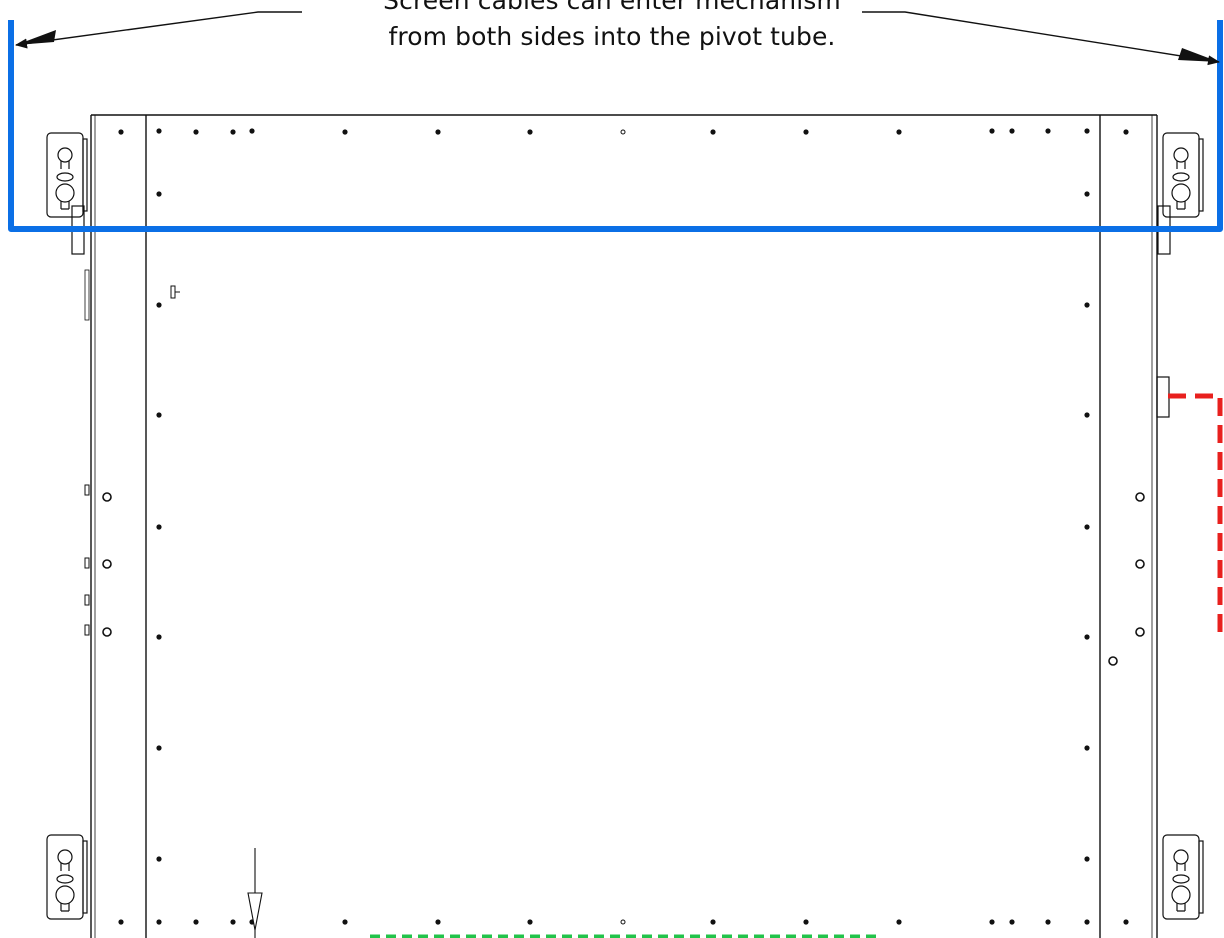  Describe the element at coordinates (612, 7) in the screenshot. I see `annotation-line-1: Screen cables can enter mechanism` at that location.